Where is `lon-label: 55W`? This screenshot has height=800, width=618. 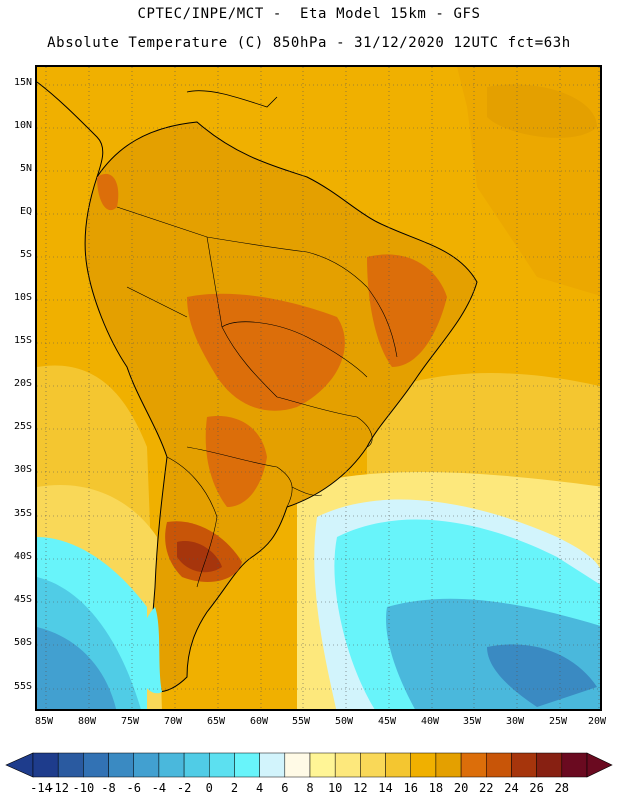
lon-label: 55W is located at coordinates (301, 721).